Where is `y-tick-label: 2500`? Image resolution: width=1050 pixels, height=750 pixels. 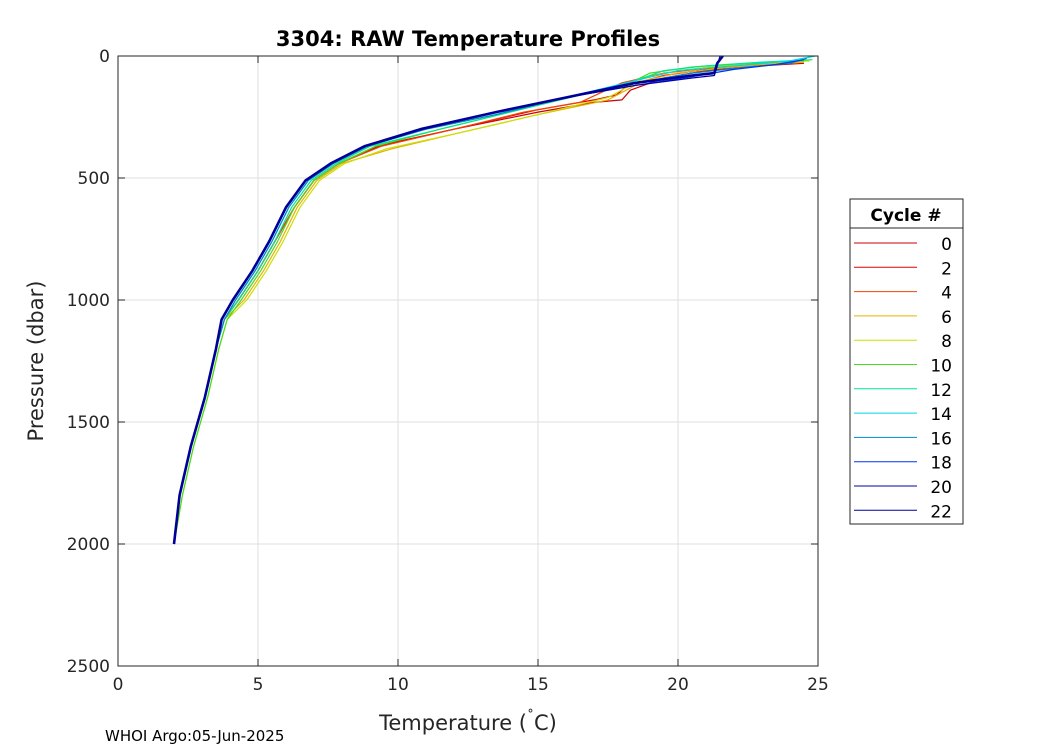
y-tick-label: 2500 is located at coordinates (88, 667).